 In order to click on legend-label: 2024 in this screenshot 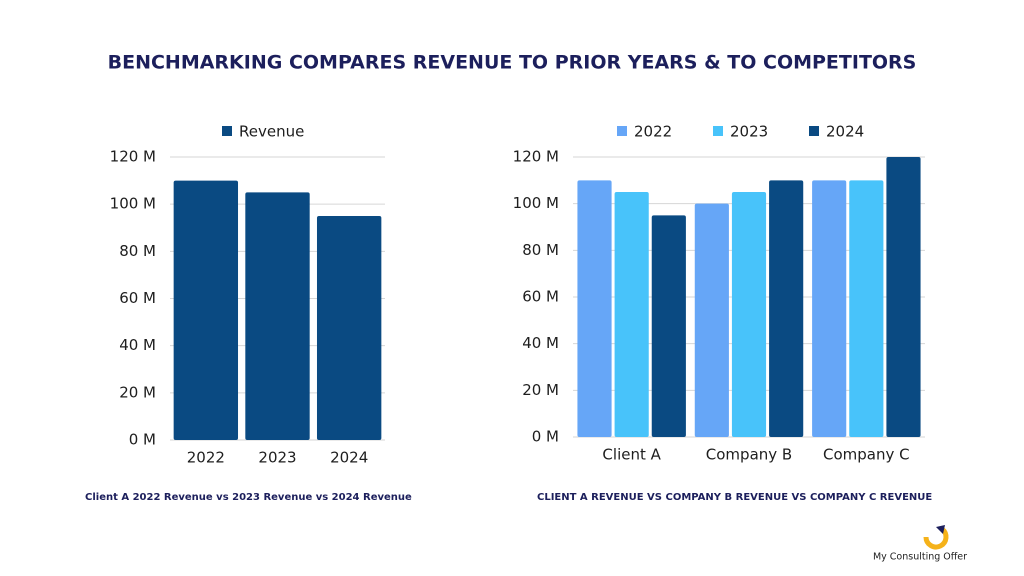, I will do `click(845, 132)`.